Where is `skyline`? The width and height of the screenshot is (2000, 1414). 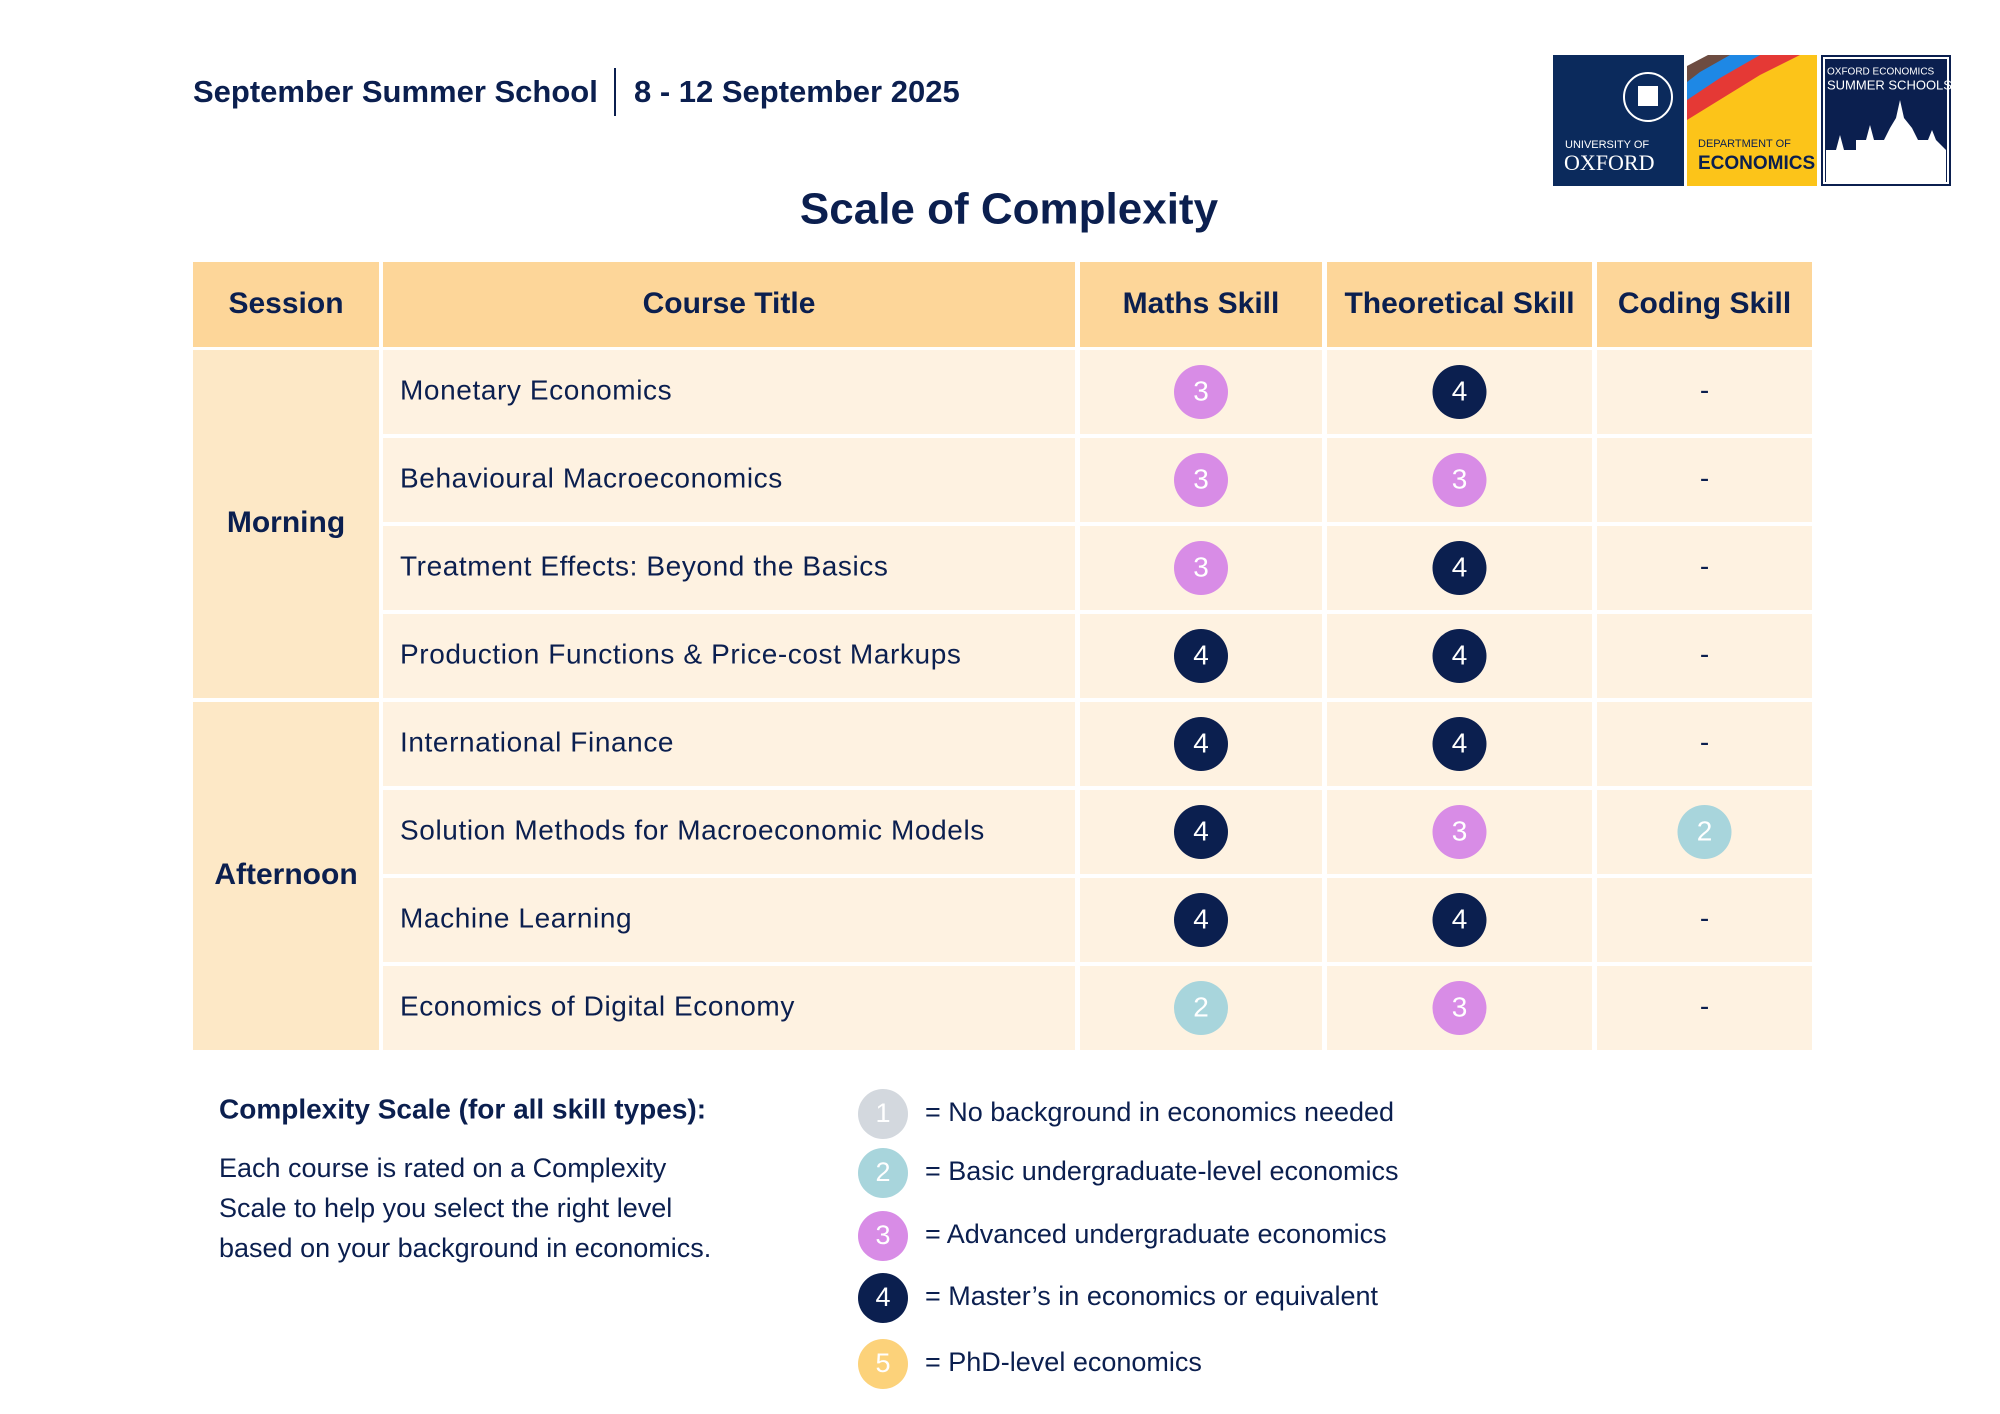
skyline is located at coordinates (1886, 141).